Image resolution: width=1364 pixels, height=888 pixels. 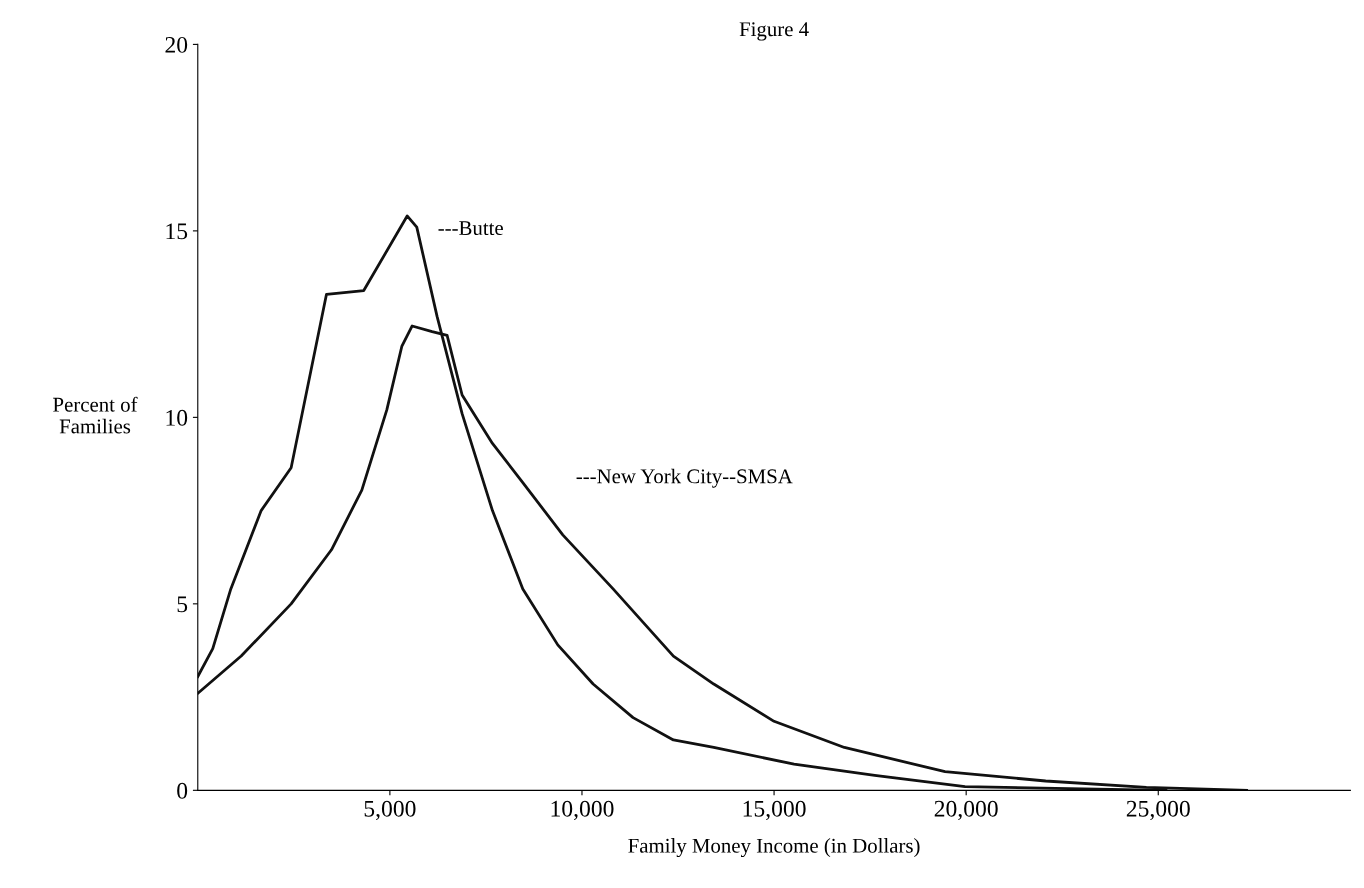 I want to click on series-label: ---Butte, so click(x=470, y=228).